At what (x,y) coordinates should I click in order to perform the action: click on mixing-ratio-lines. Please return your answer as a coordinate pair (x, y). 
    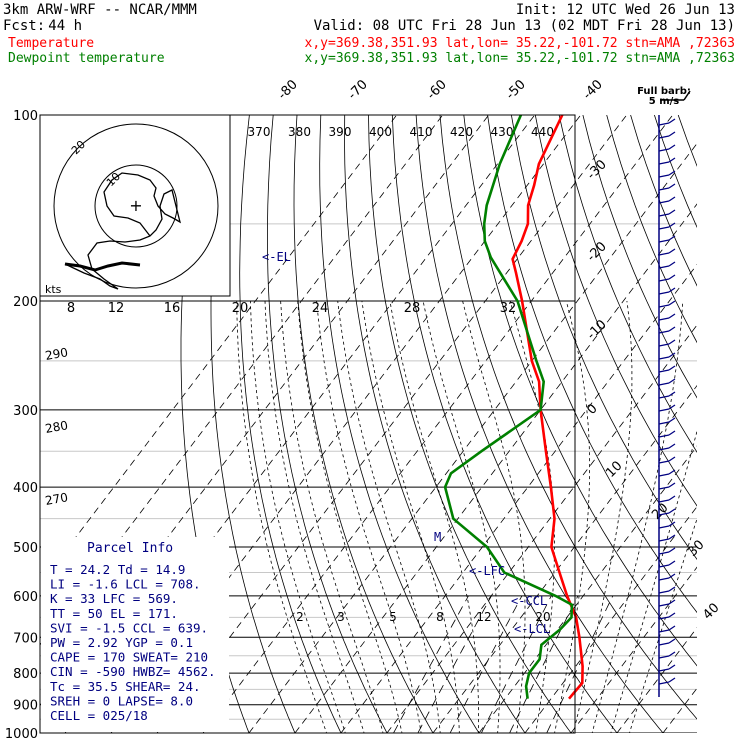
    Looking at the image, I should click on (503, 664).